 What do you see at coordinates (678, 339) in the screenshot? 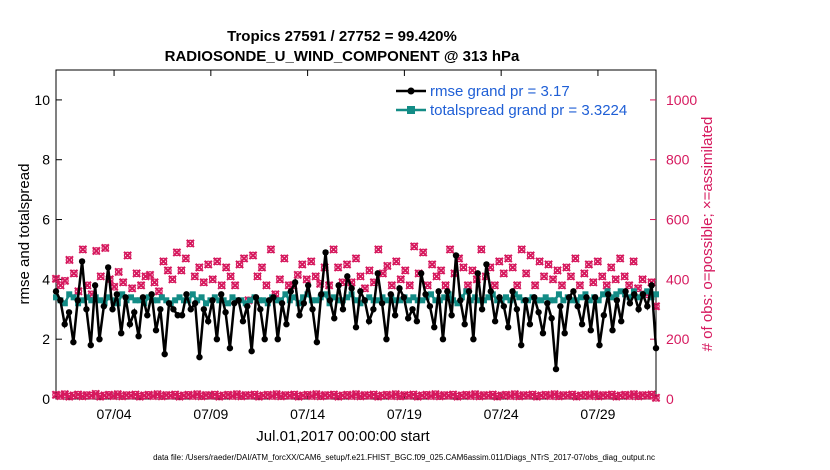
I see `y-right-tick-label: 200` at bounding box center [678, 339].